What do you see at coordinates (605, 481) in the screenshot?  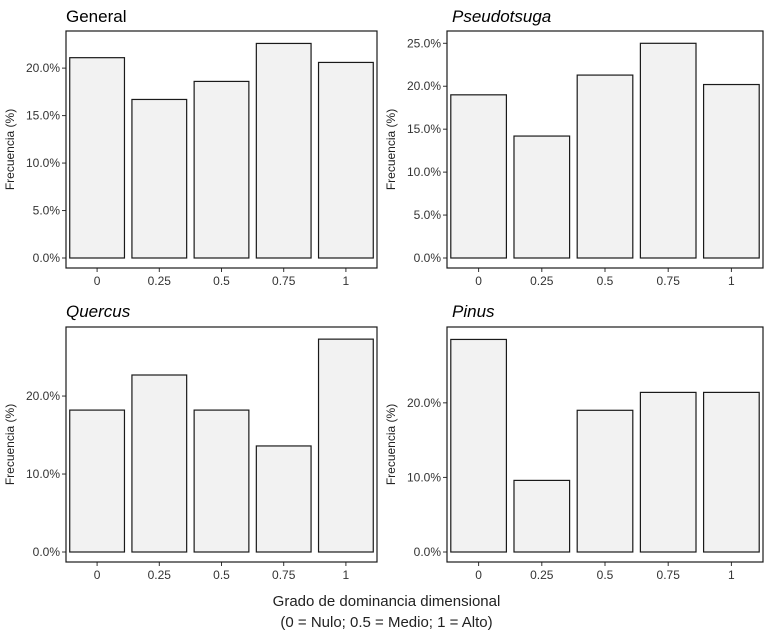 I see `panel-4-bar-0.5` at bounding box center [605, 481].